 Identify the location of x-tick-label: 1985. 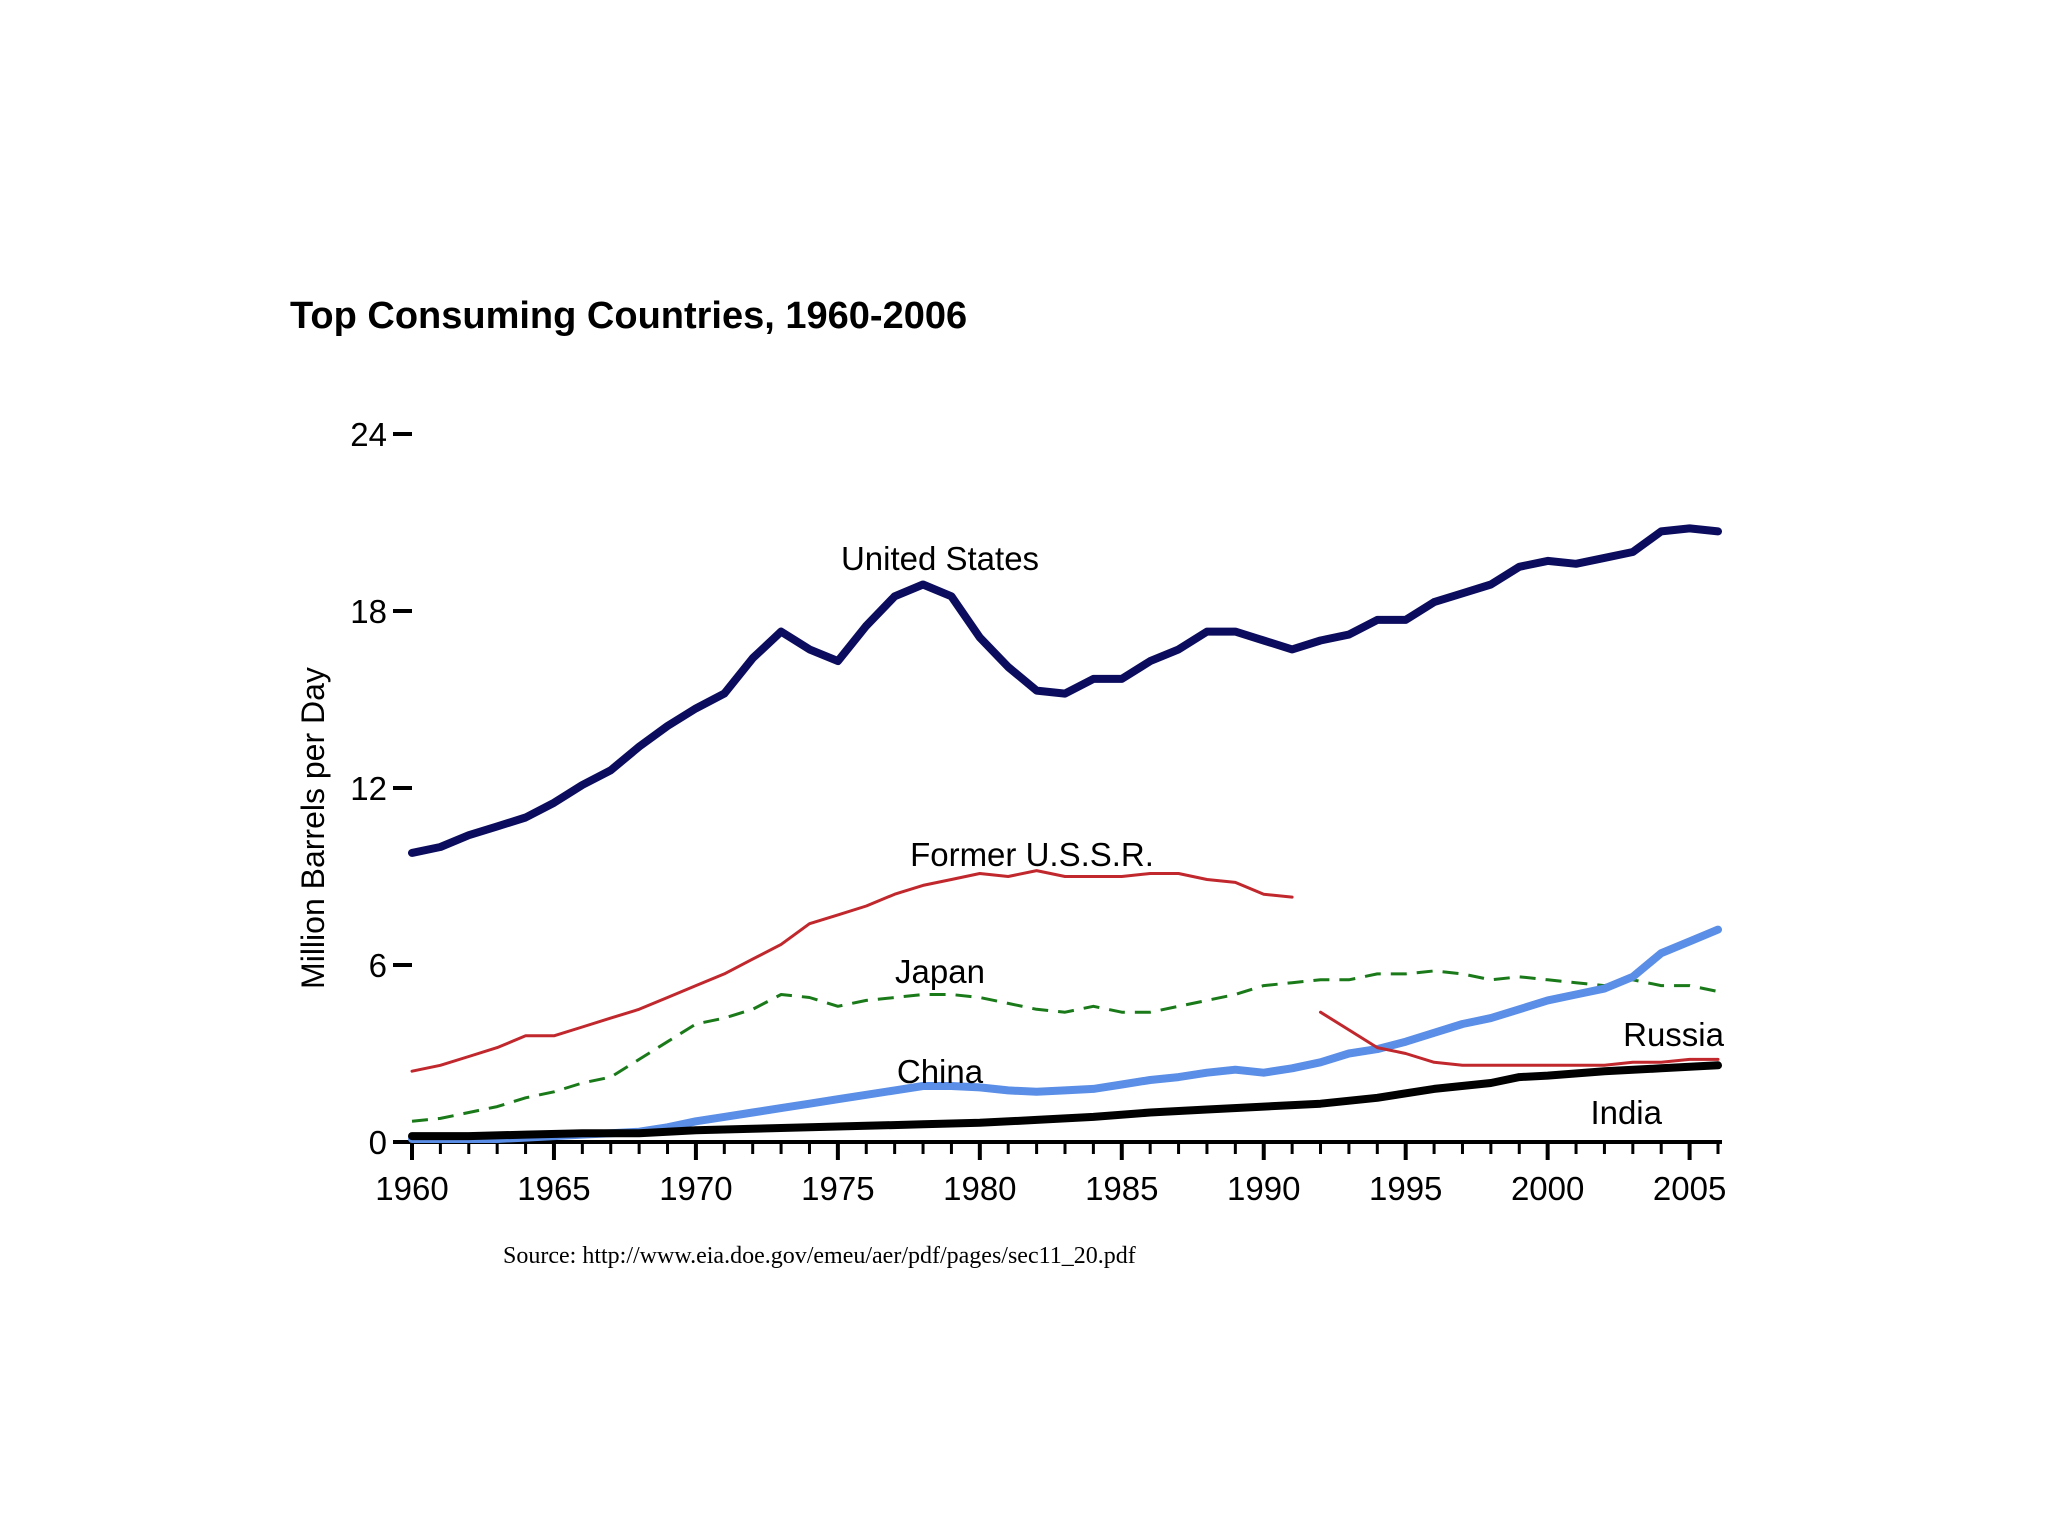
(1121, 1188).